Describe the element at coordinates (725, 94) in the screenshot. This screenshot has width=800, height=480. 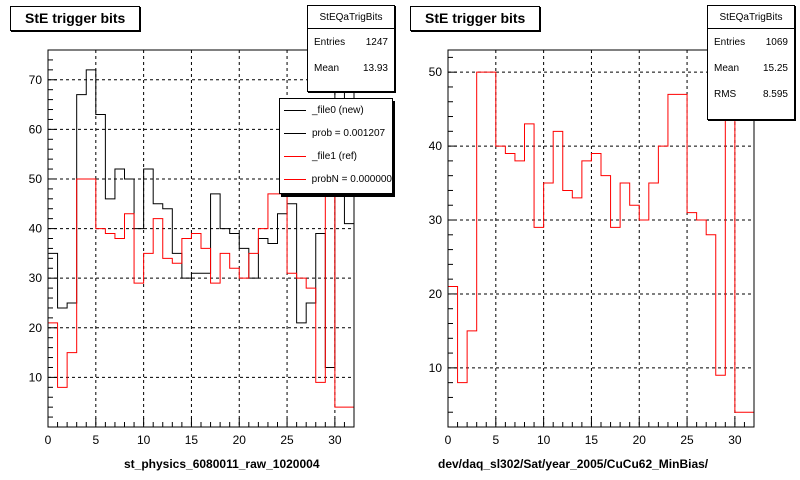
I see `stats-label: RMS` at that location.